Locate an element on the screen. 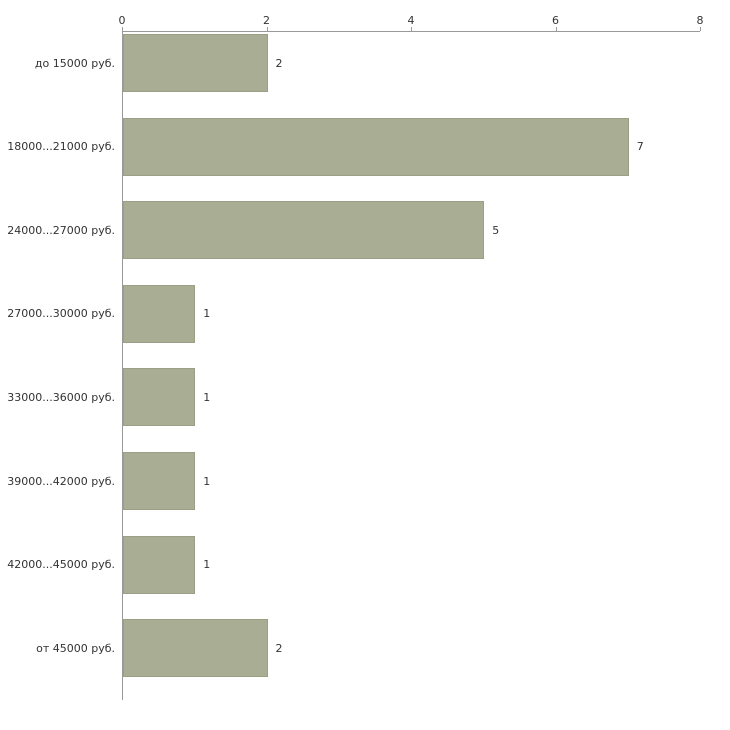  category-label: 18000...21000 руб. is located at coordinates (61, 147).